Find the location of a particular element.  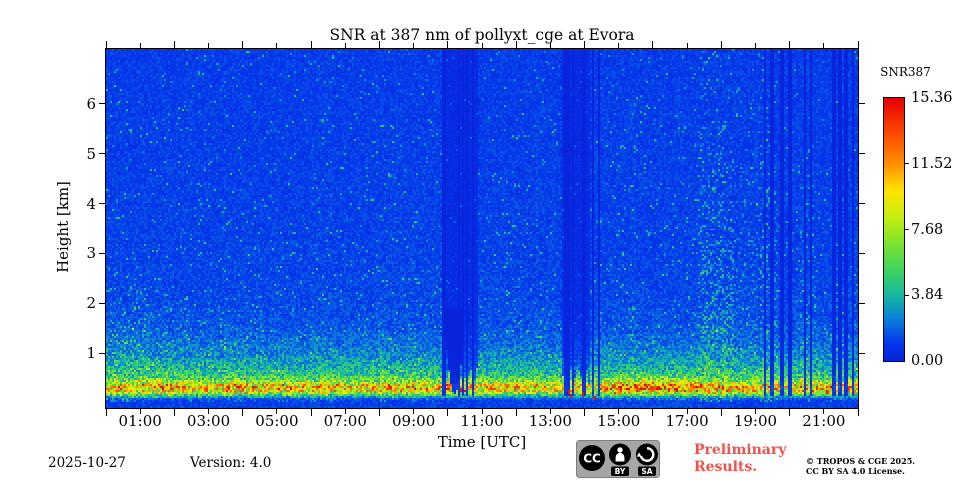

cc-sa-icon is located at coordinates (647, 454).